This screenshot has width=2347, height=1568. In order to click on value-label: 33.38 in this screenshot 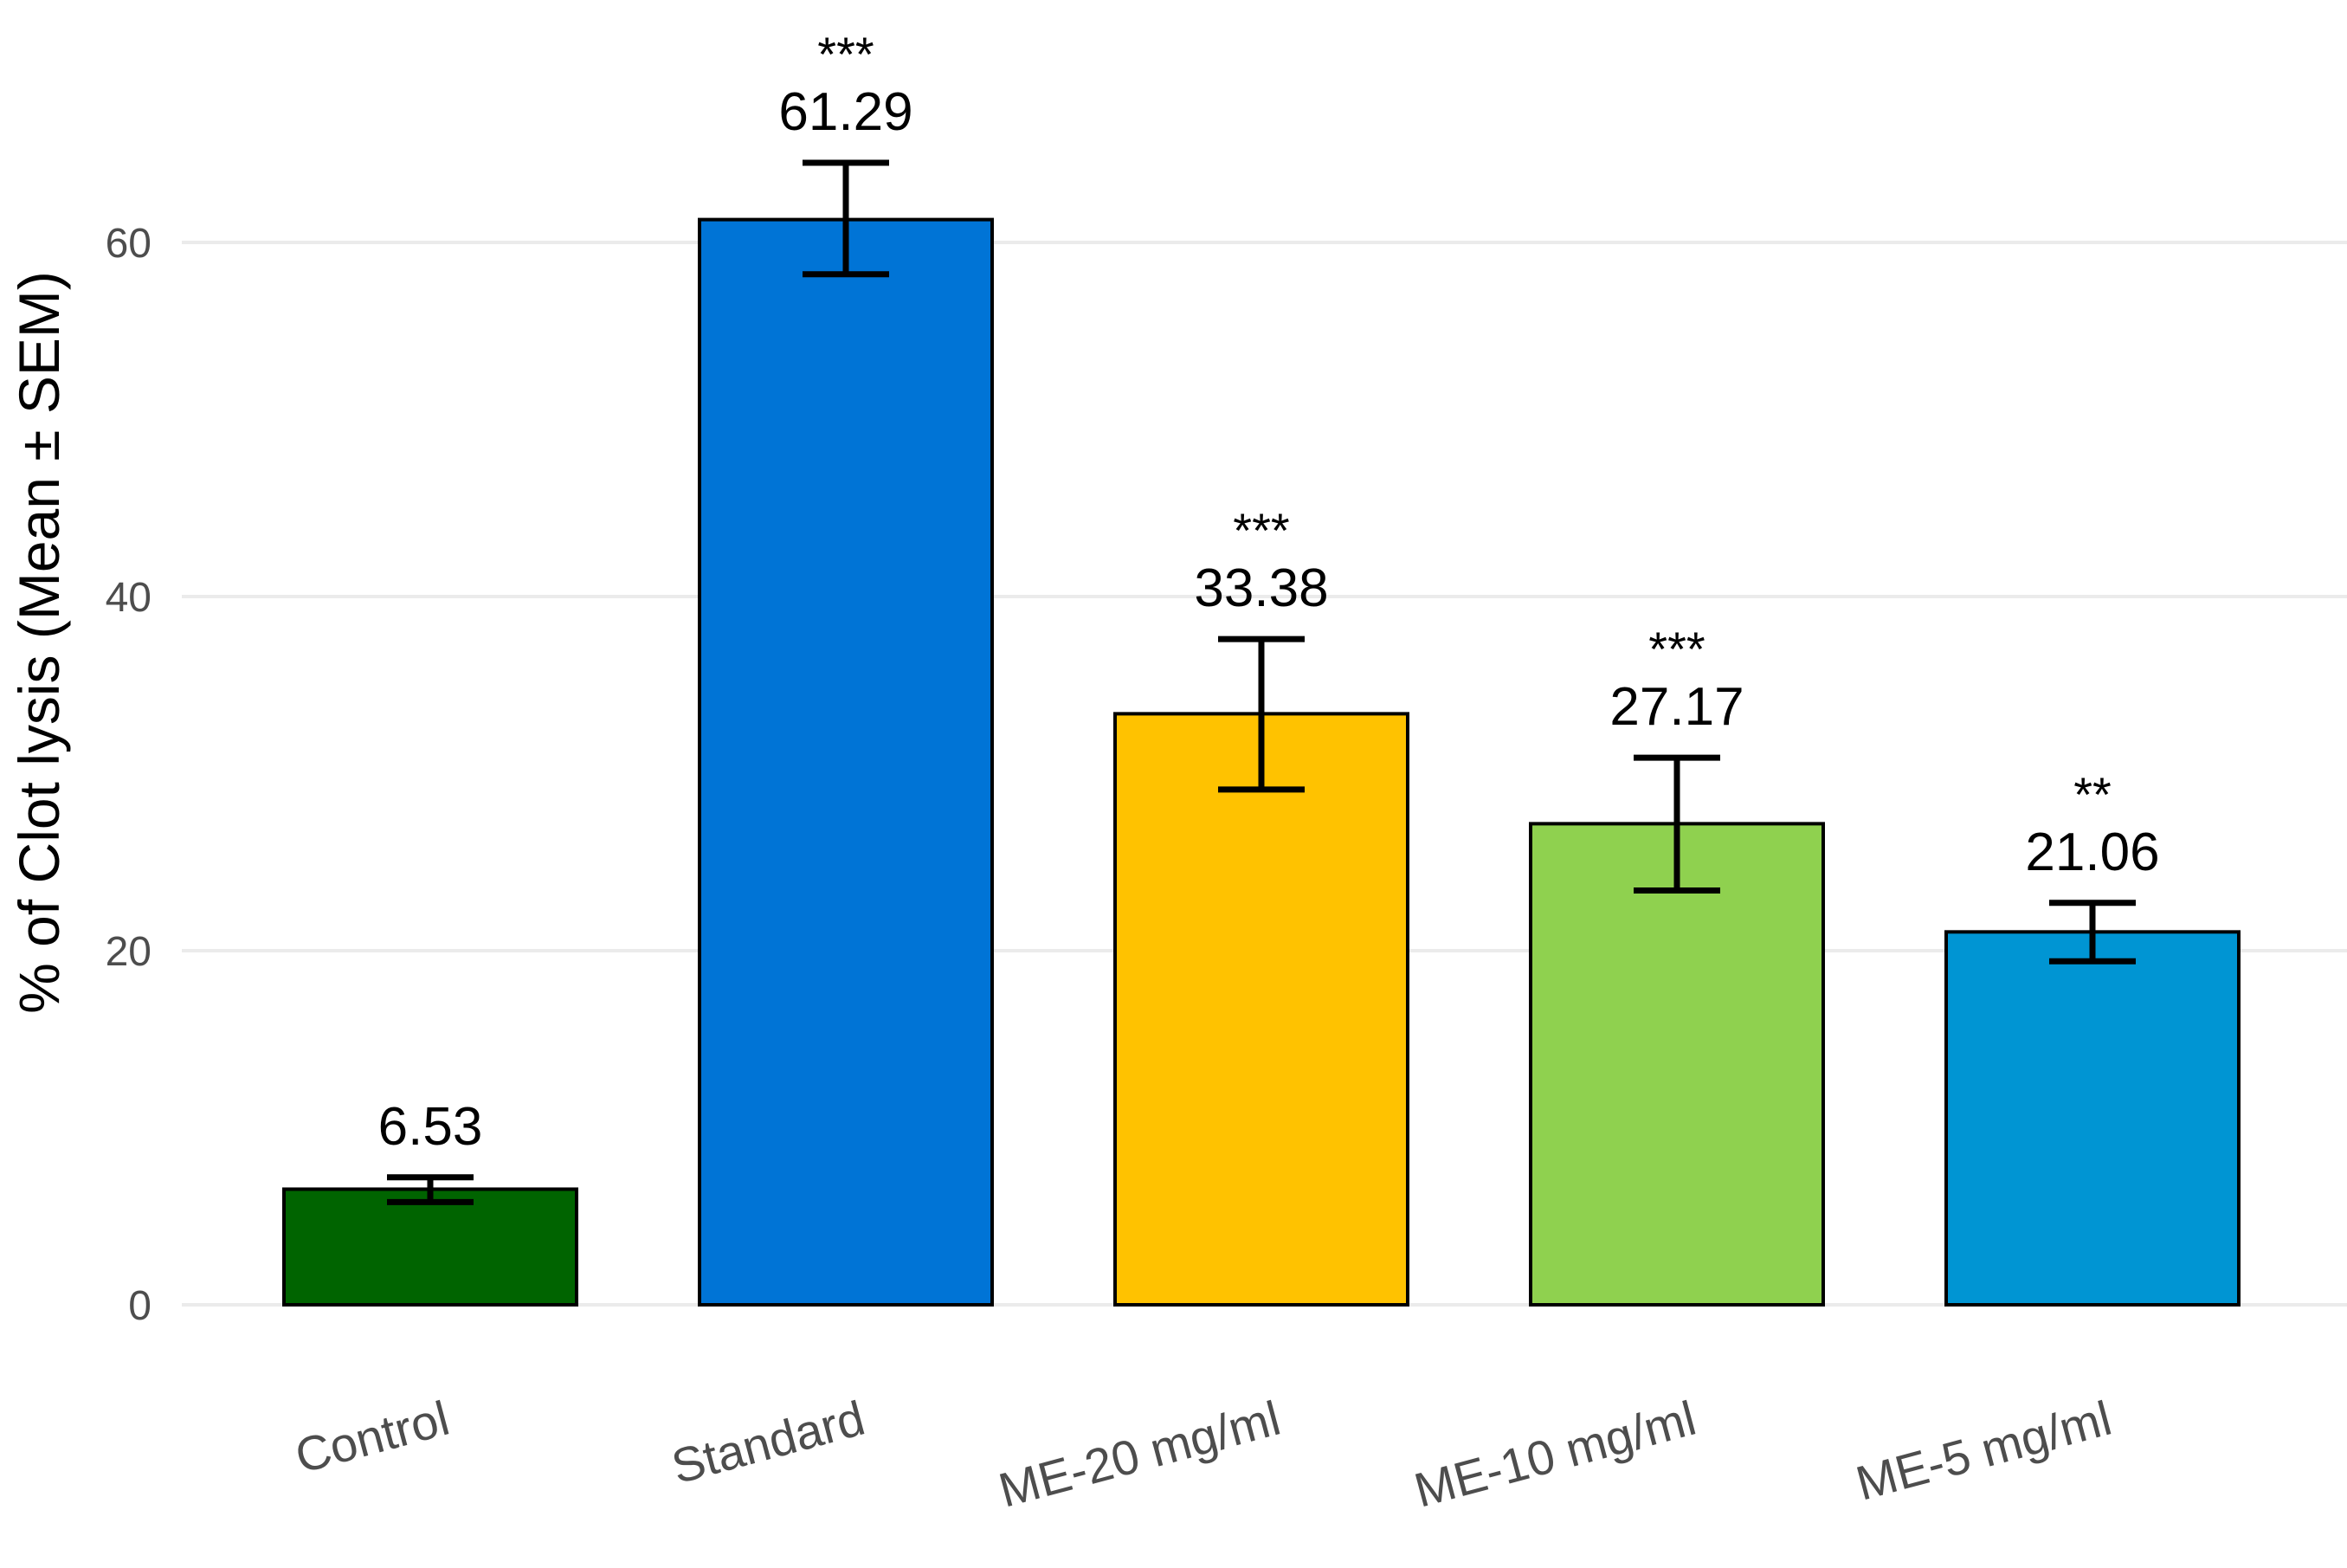, I will do `click(1261, 588)`.